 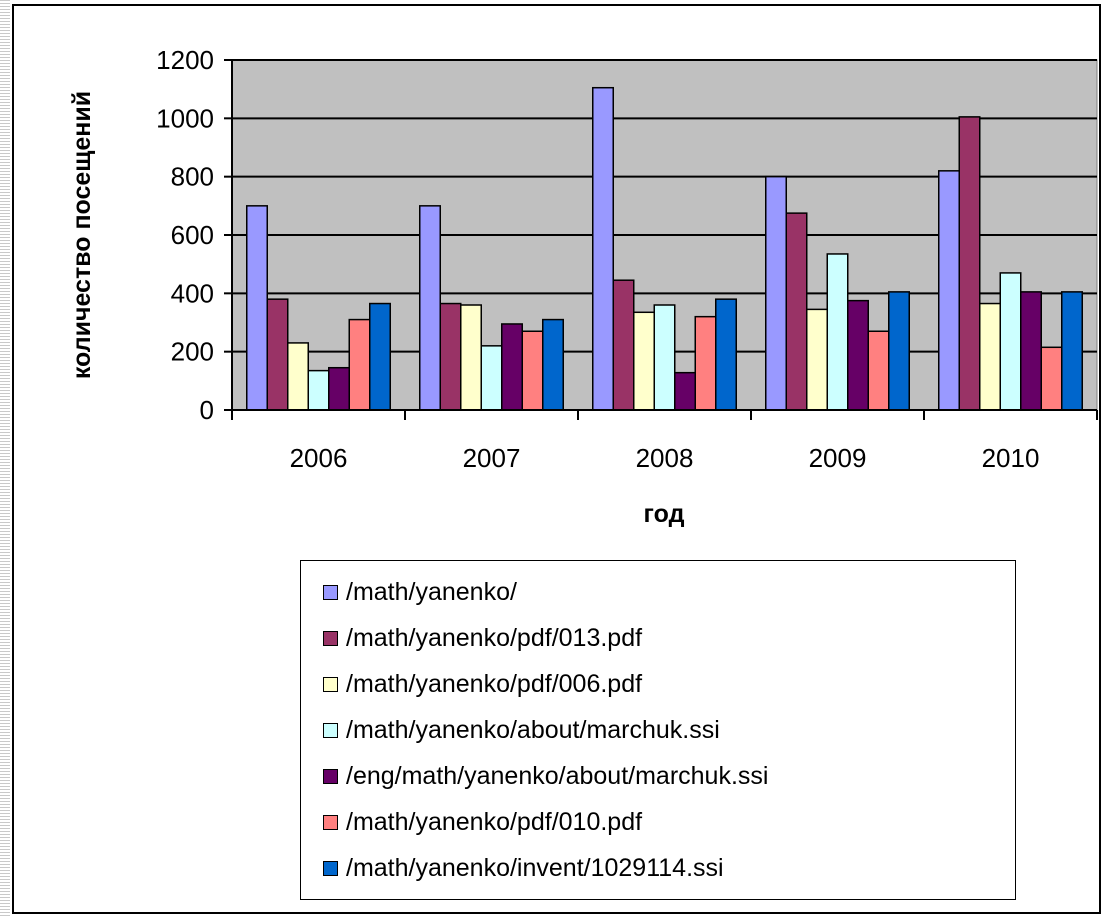 What do you see at coordinates (192, 293) in the screenshot?
I see `y-tick-label: 400` at bounding box center [192, 293].